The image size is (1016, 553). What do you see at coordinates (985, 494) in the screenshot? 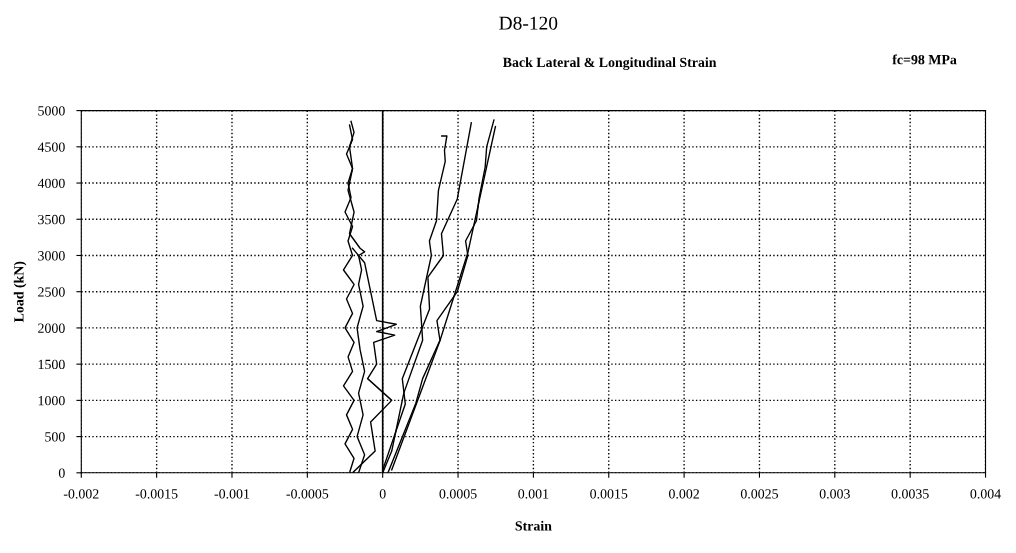
I see `x-tick-label: 0.004` at bounding box center [985, 494].